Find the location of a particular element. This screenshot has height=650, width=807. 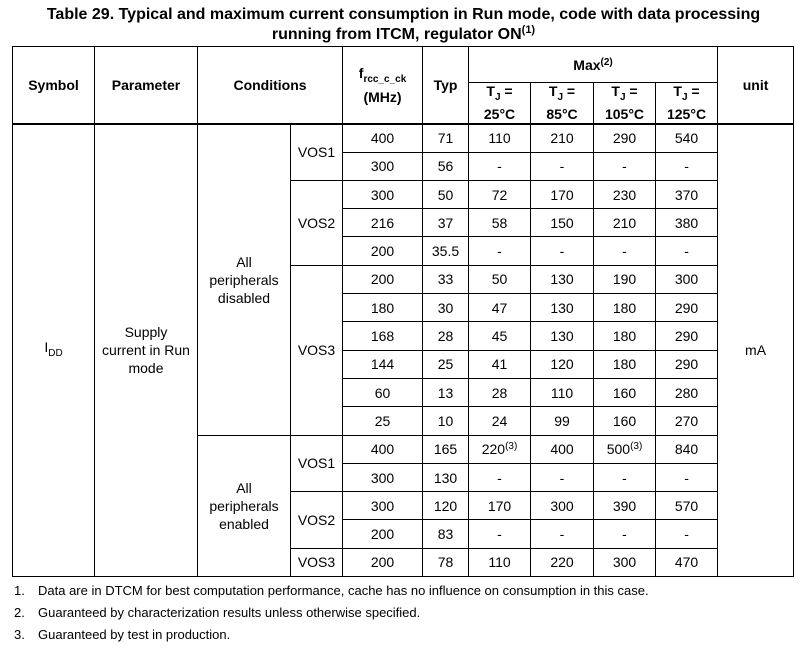

header-temp-25: TJ = 25°C is located at coordinates (500, 103).